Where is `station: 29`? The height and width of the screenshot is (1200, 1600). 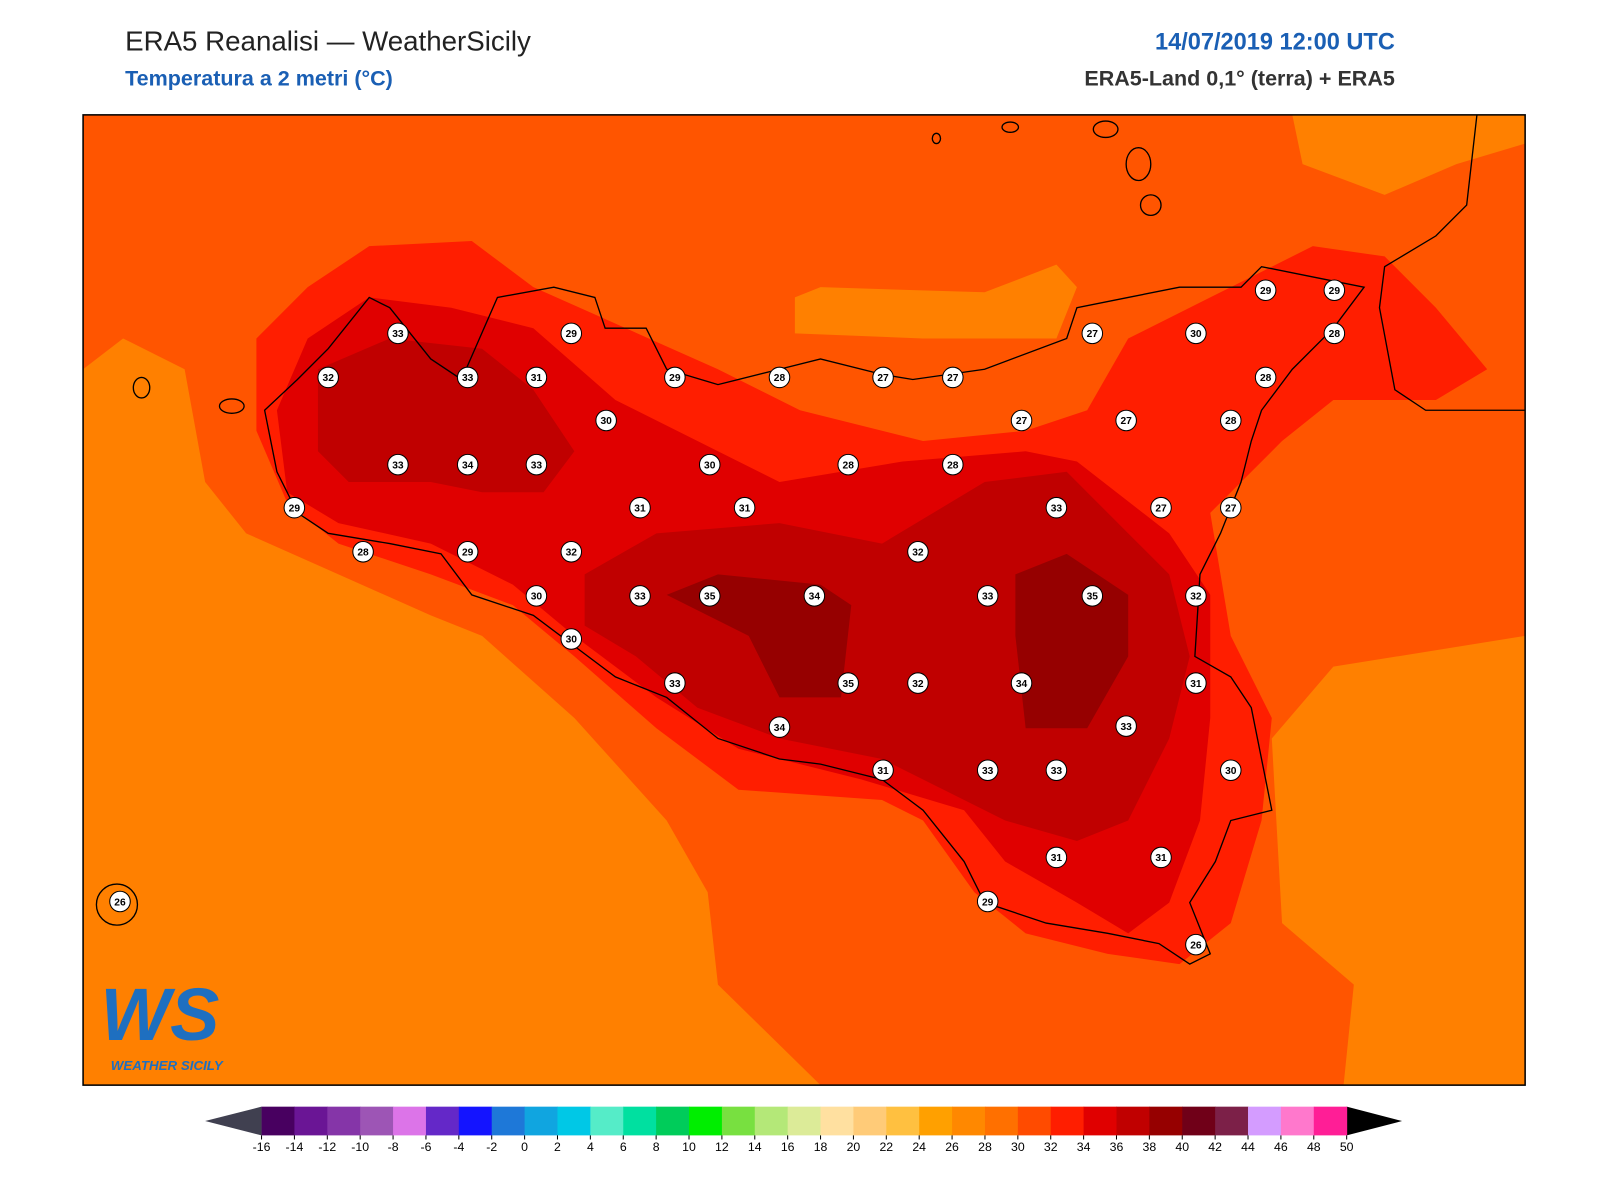
station: 29 is located at coordinates (294, 507).